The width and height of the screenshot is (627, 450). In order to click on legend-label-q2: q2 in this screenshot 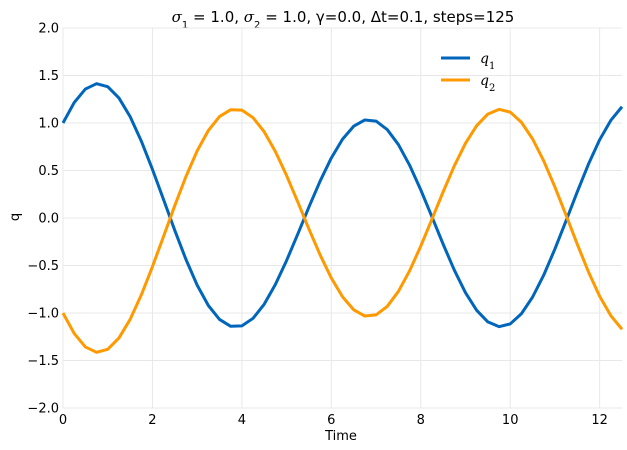, I will do `click(487, 83)`.